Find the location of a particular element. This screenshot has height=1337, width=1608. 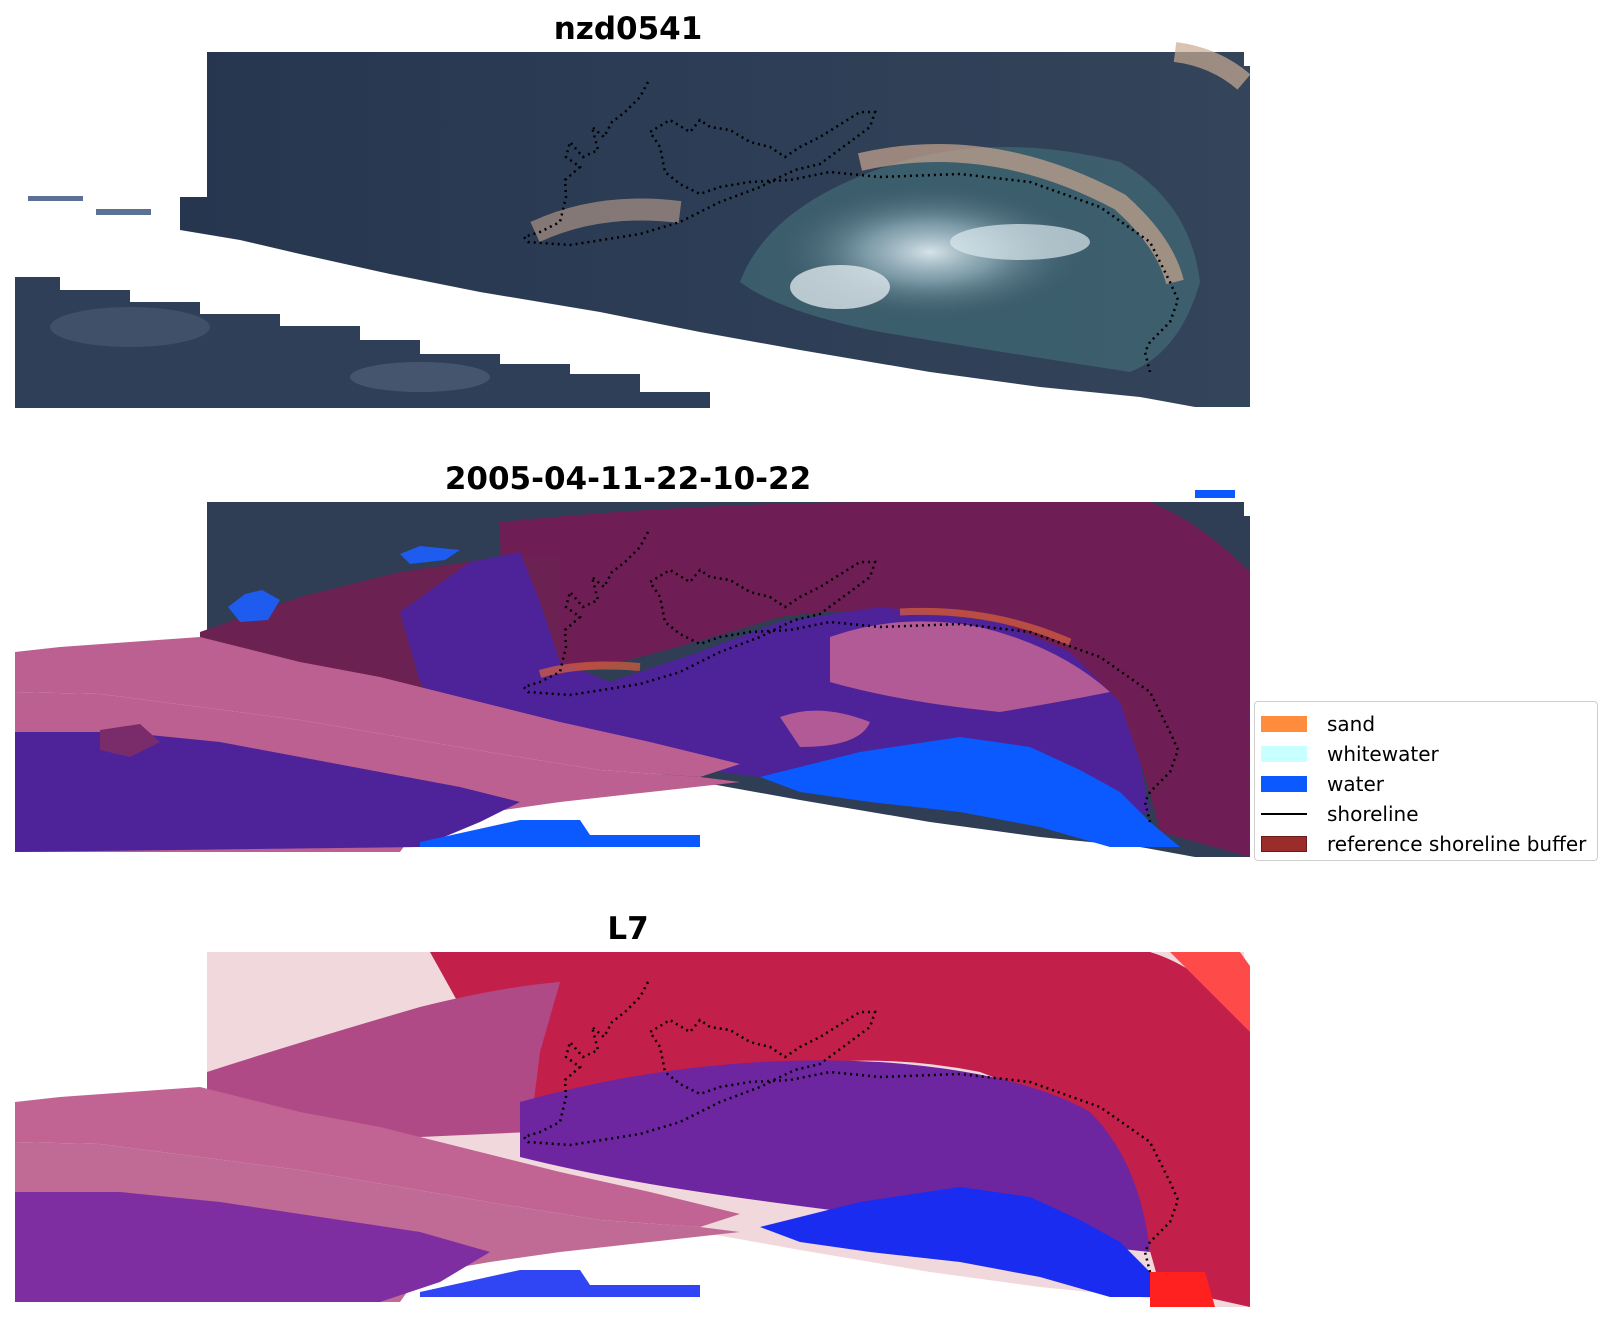

legend-label-reference-buffer: reference shoreline buffer is located at coordinates (1457, 844).